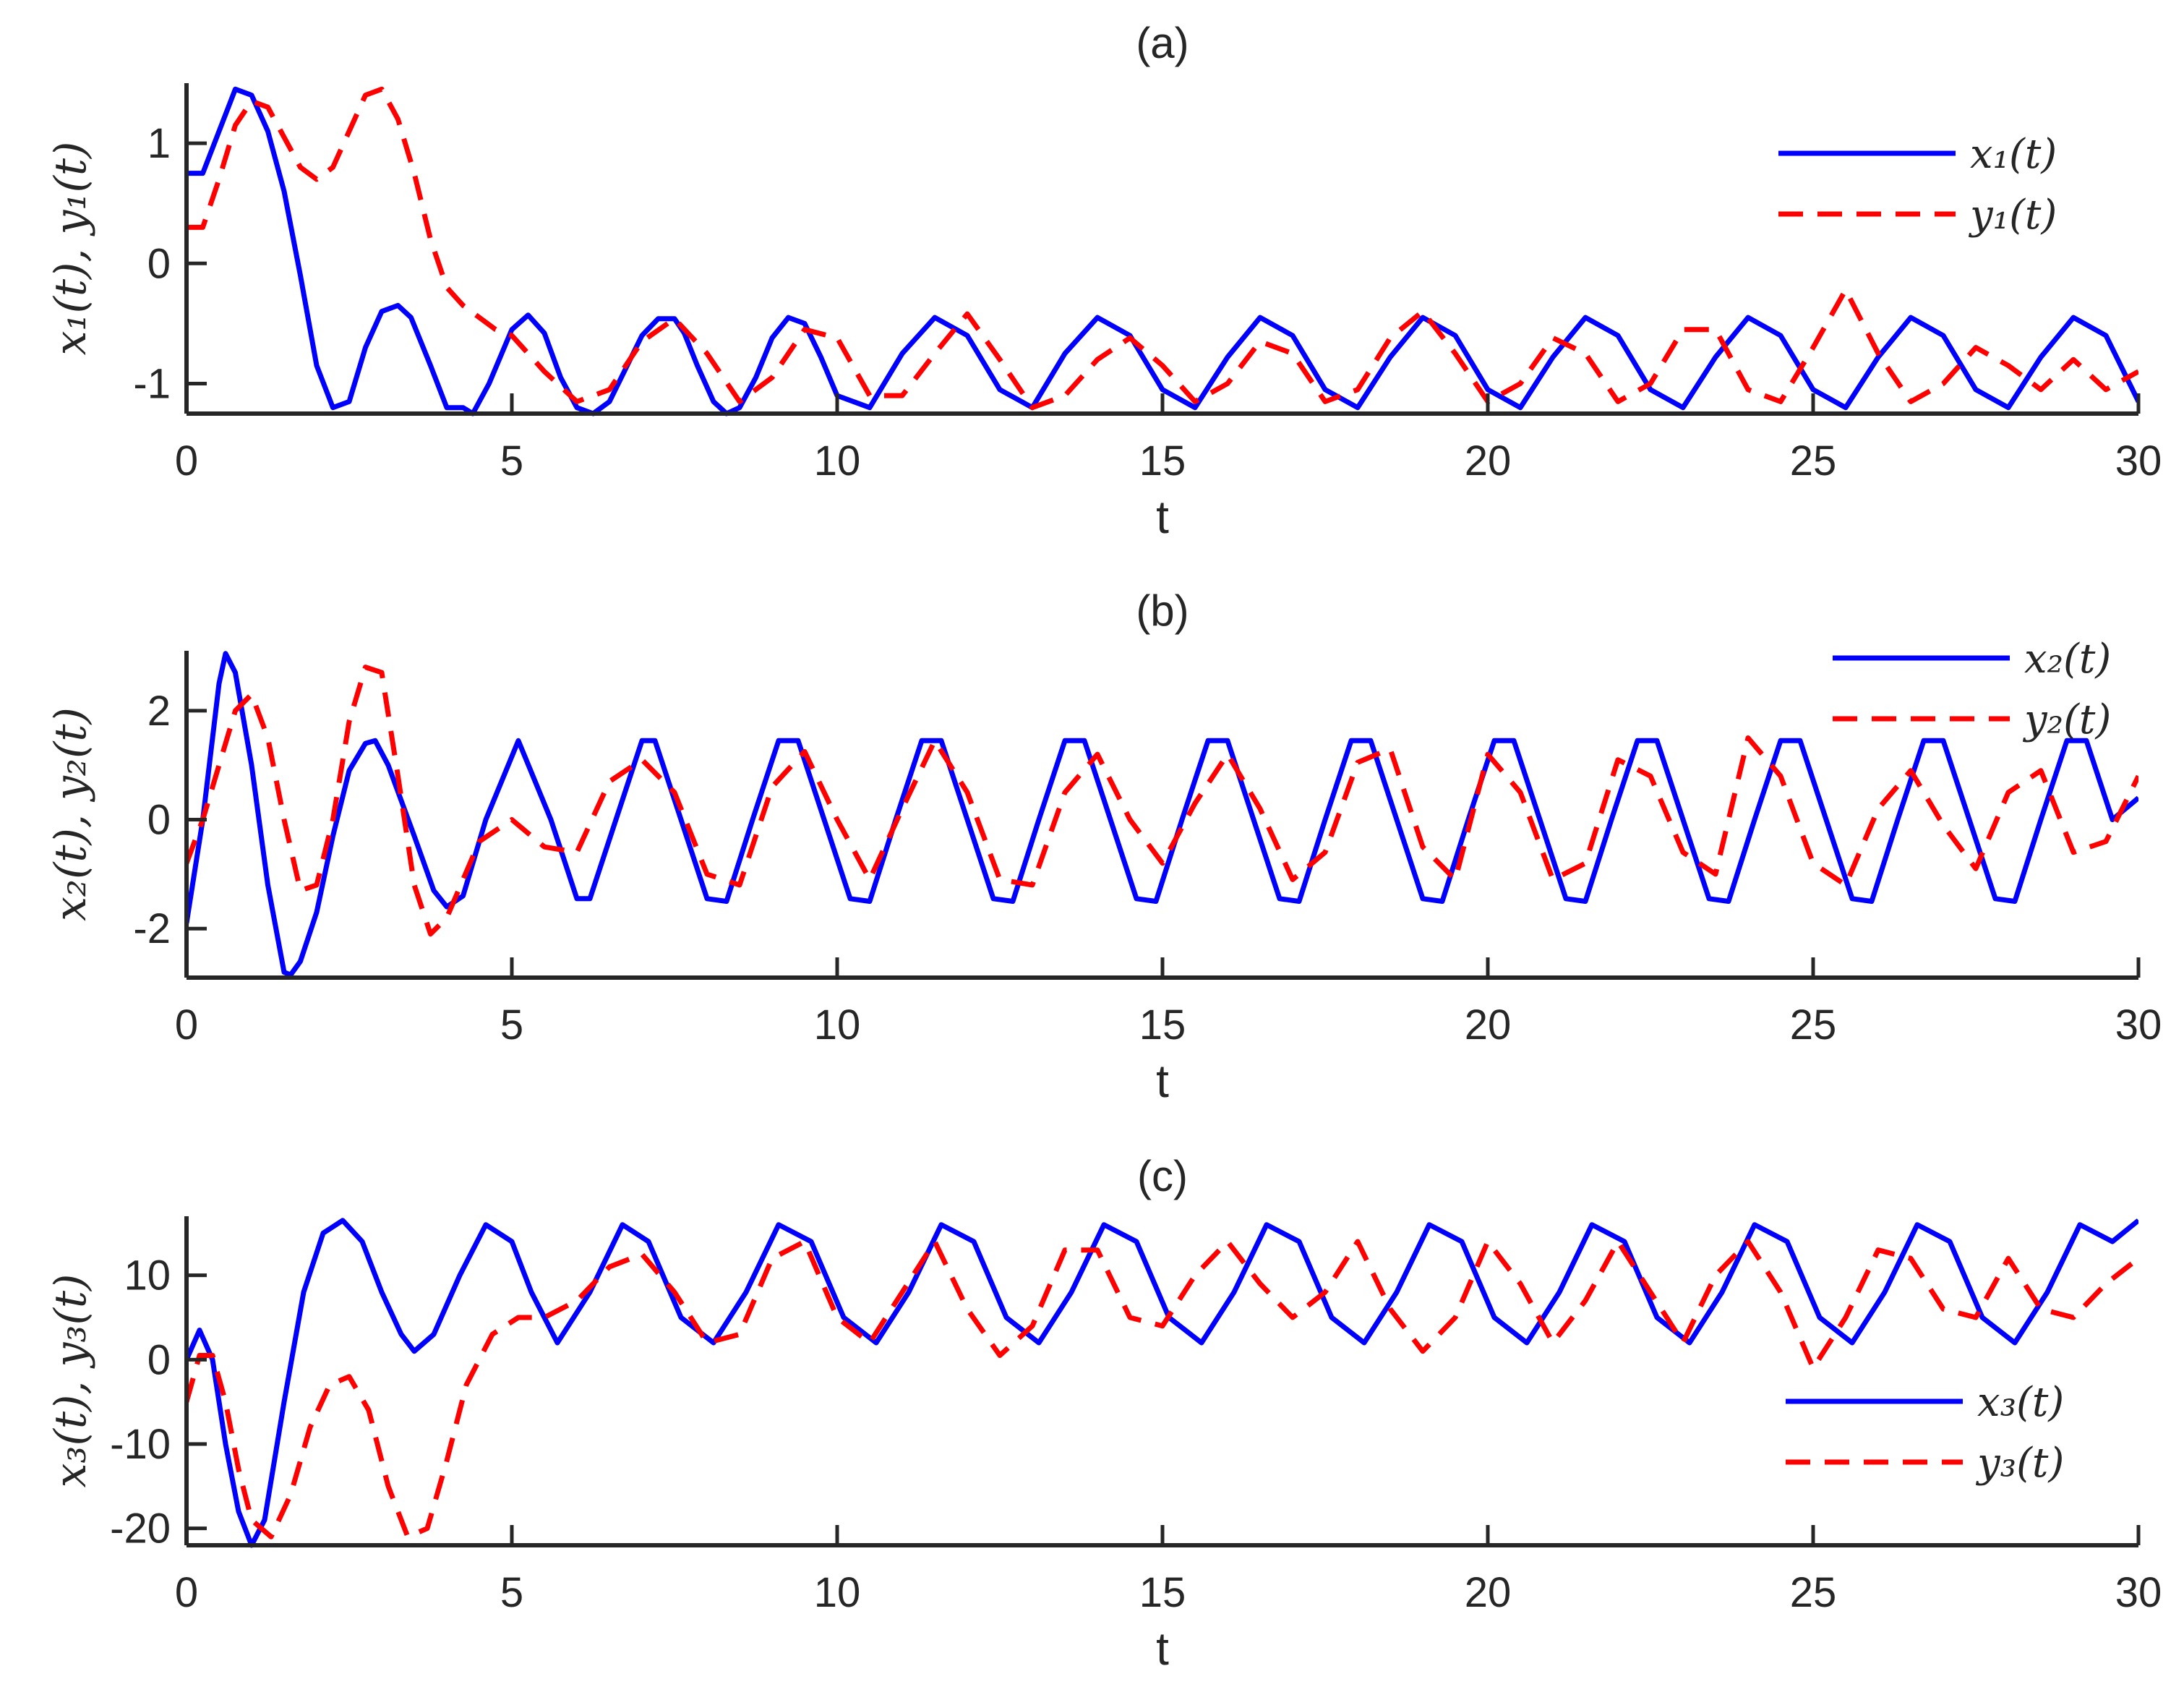 The image size is (2184, 1700). Describe the element at coordinates (1972, 689) in the screenshot. I see `legend: x₂(t) y₂(t)` at that location.